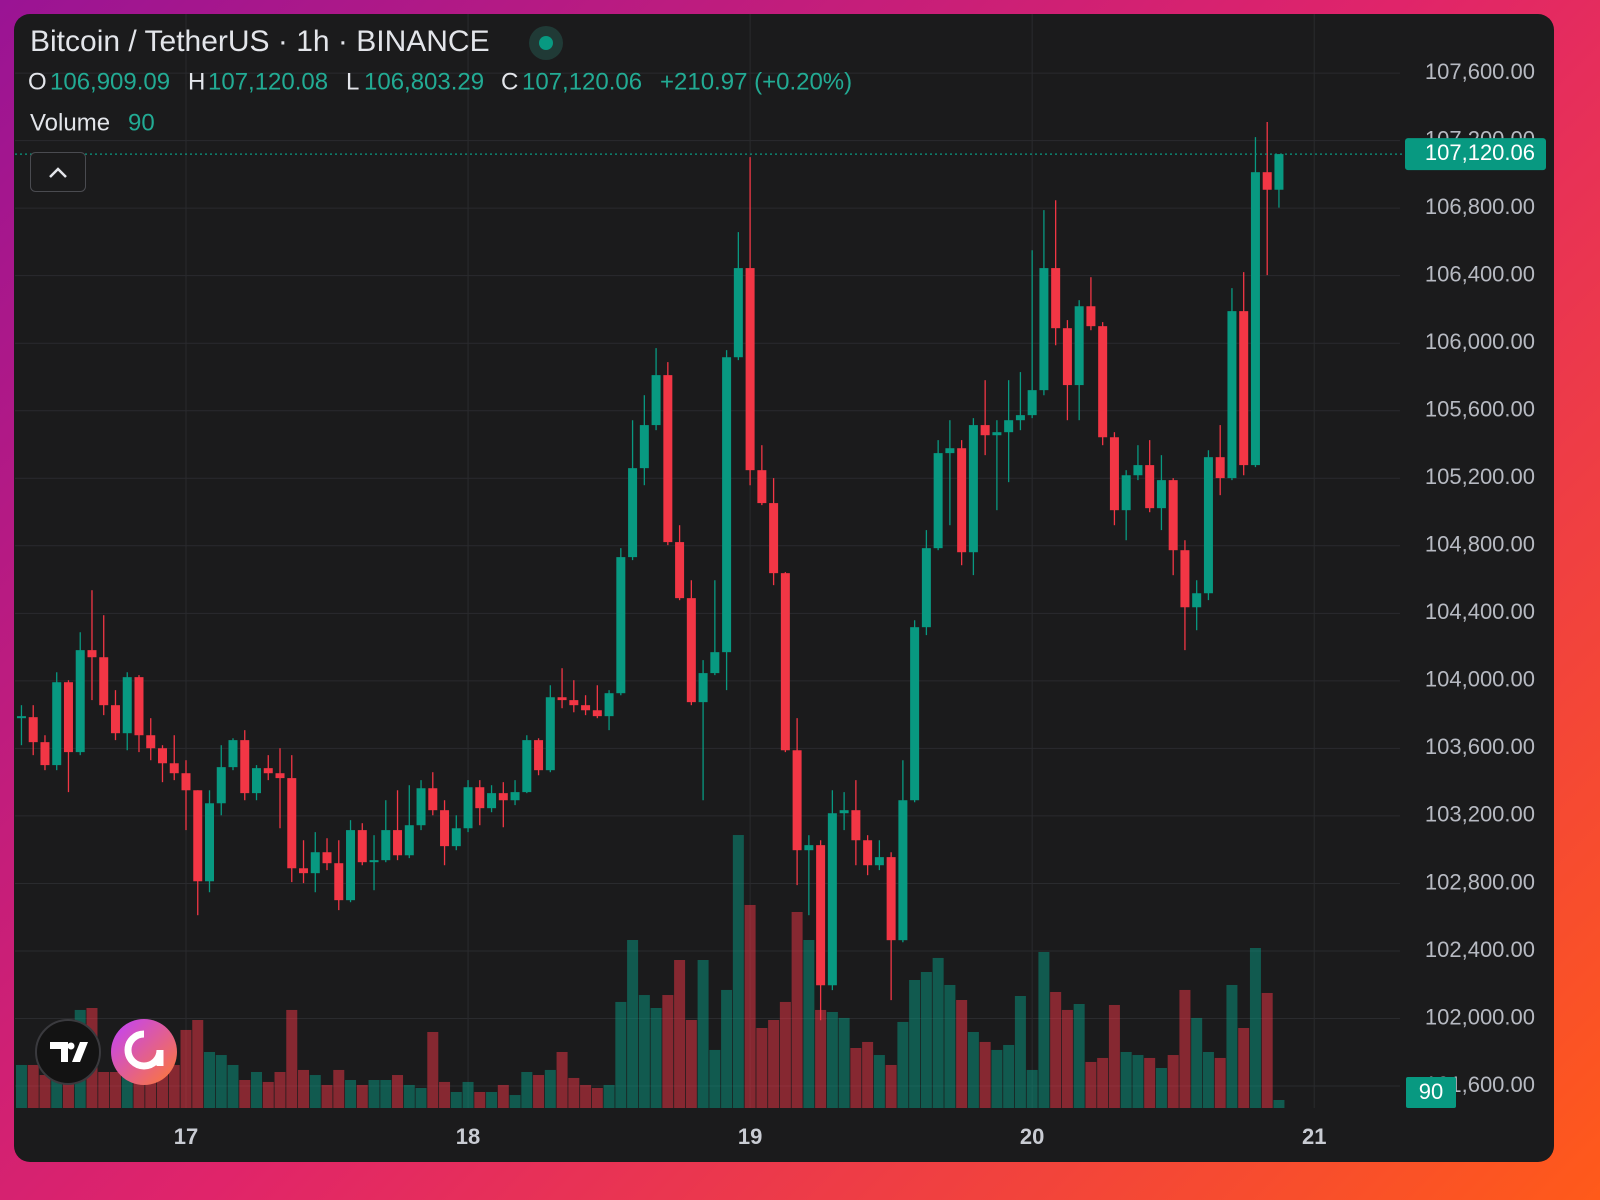 The image size is (1600, 1200). What do you see at coordinates (1480, 949) in the screenshot?
I see `y-tick-label: 102,400.00` at bounding box center [1480, 949].